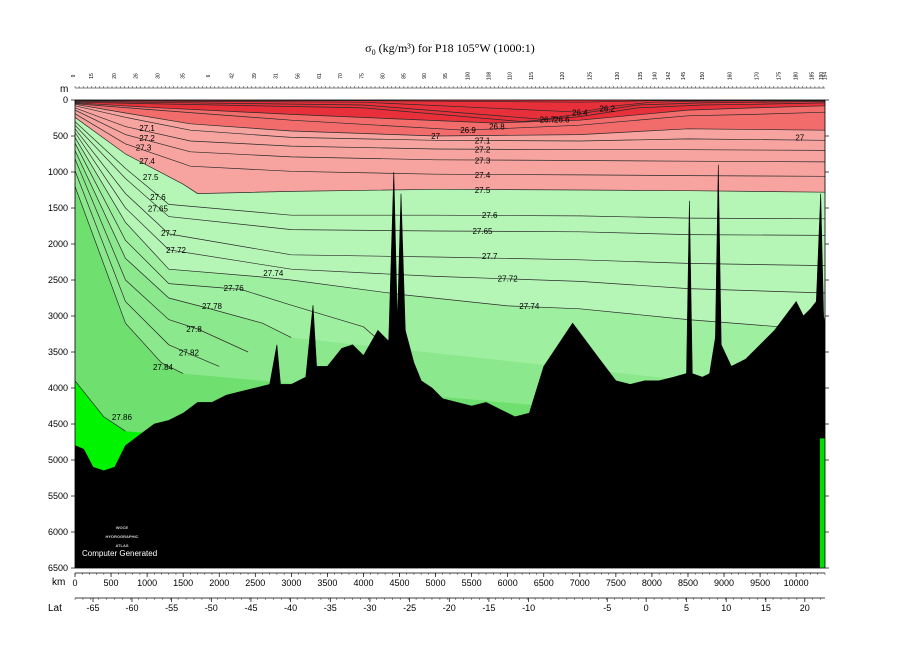 This screenshot has width=900, height=650. I want to click on station-label: 108, so click(489, 76).